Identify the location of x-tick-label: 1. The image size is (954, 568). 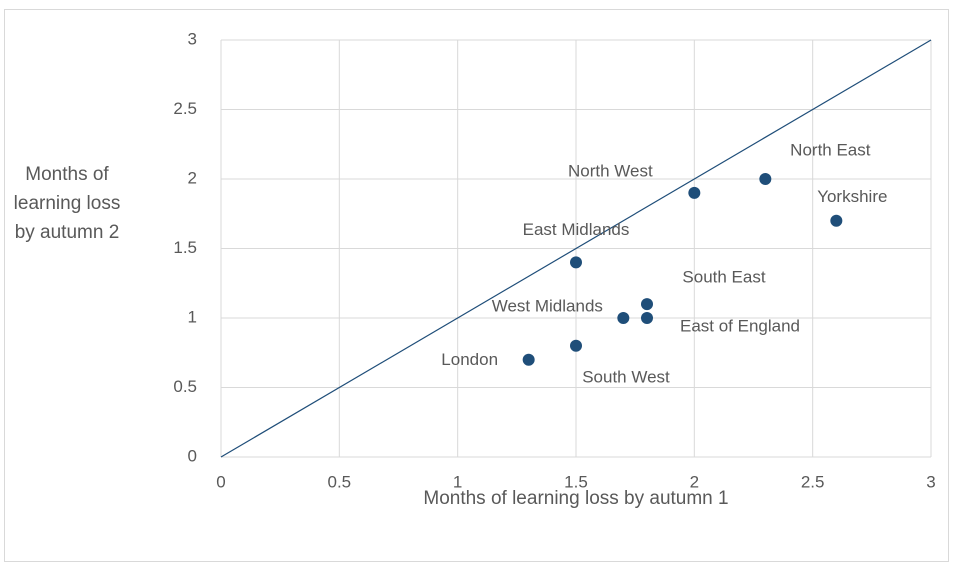
(457, 481).